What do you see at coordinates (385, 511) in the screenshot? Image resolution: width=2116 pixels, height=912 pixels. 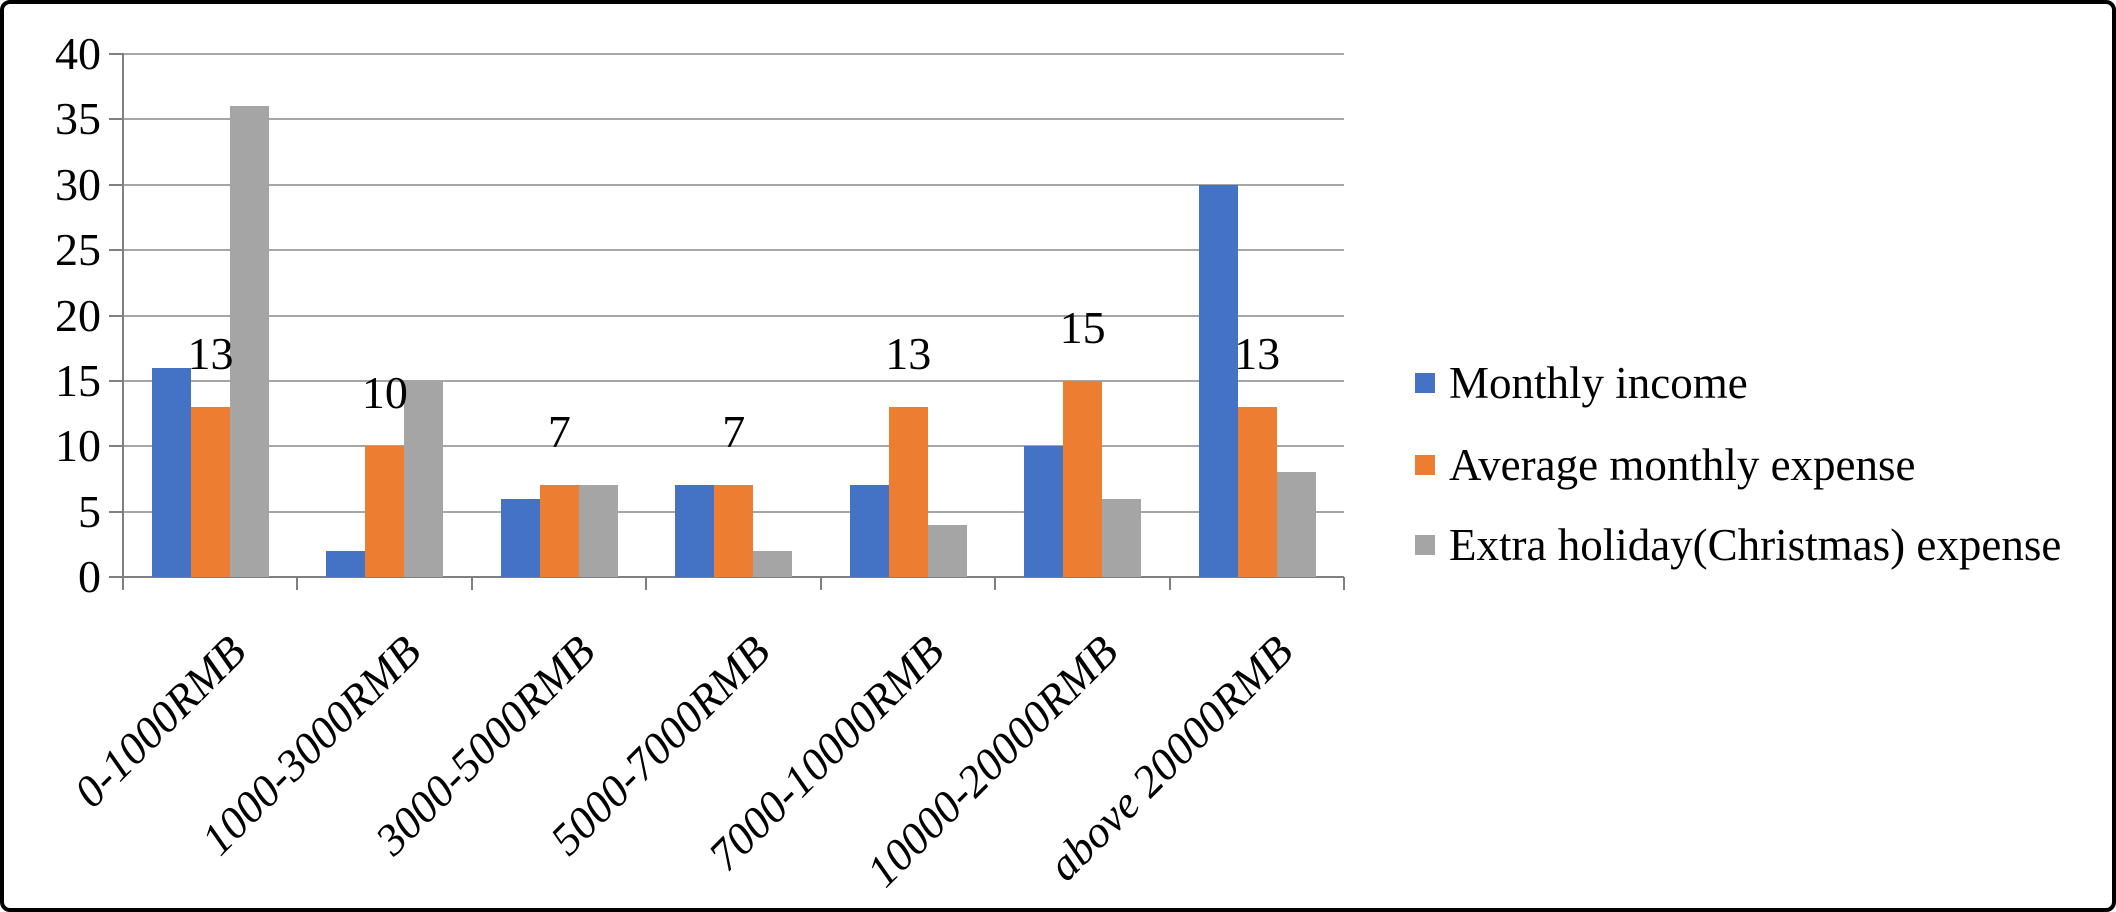 I see `bar-average-monthly-expense-1000-3000rmb` at bounding box center [385, 511].